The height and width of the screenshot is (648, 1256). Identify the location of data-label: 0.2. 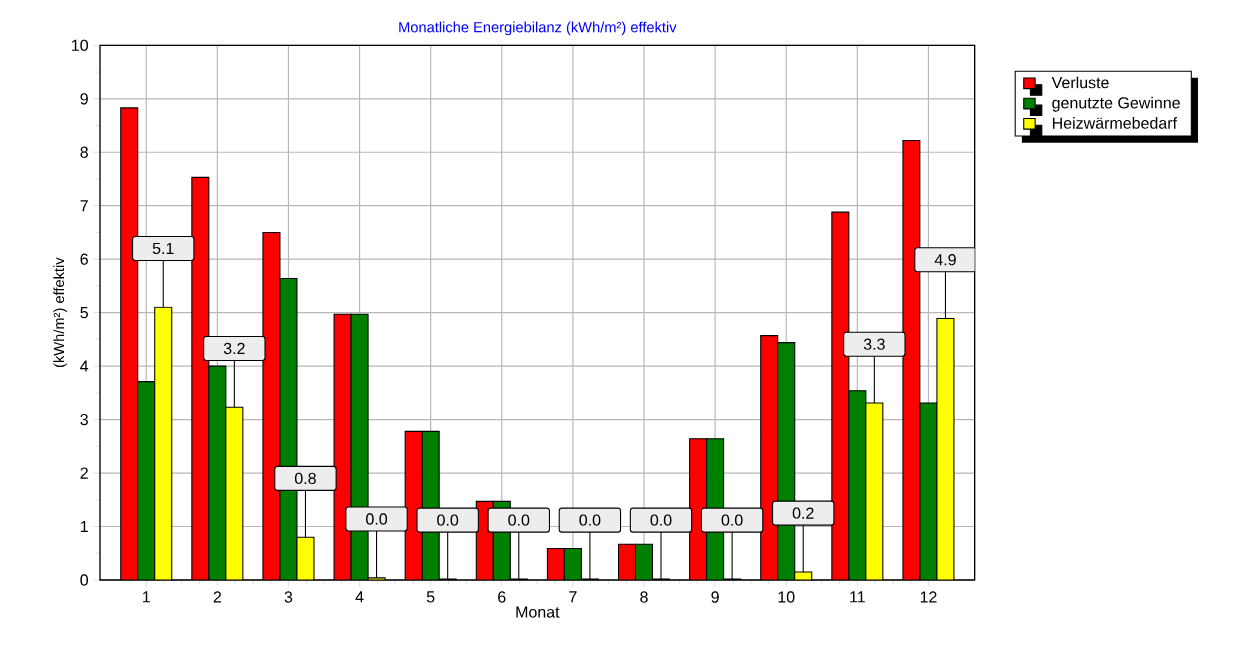
(803, 513).